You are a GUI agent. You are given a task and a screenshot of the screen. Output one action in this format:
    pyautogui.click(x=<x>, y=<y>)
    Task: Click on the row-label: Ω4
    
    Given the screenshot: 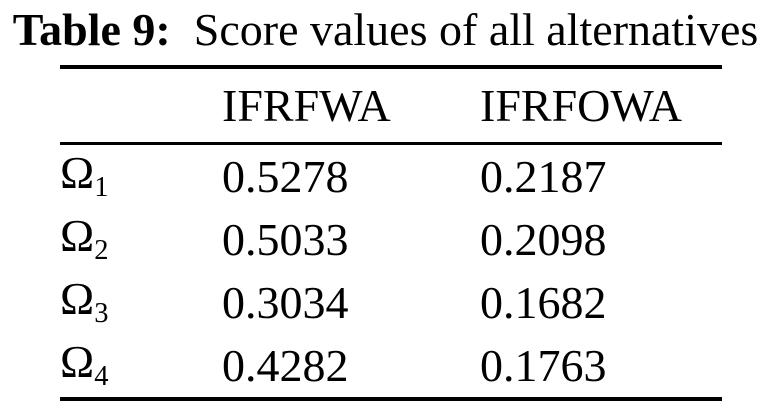 What is the action you would take?
    pyautogui.click(x=141, y=365)
    